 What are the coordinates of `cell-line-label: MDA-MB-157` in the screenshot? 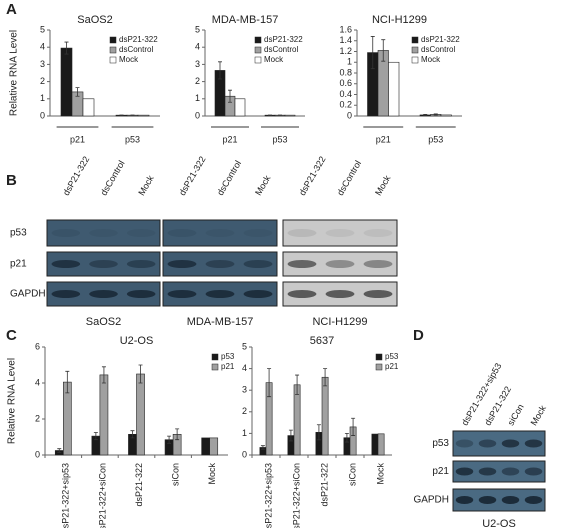 It's located at (220, 322).